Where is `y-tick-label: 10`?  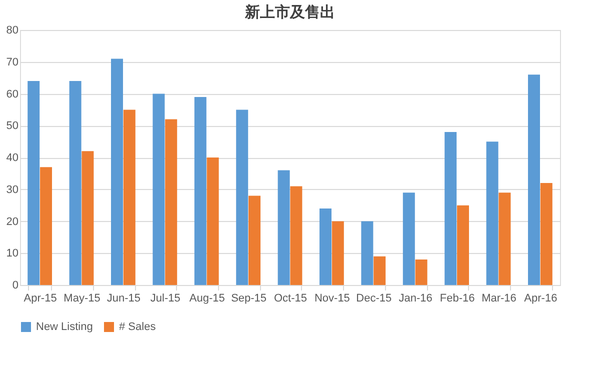 y-tick-label: 10 is located at coordinates (12, 254).